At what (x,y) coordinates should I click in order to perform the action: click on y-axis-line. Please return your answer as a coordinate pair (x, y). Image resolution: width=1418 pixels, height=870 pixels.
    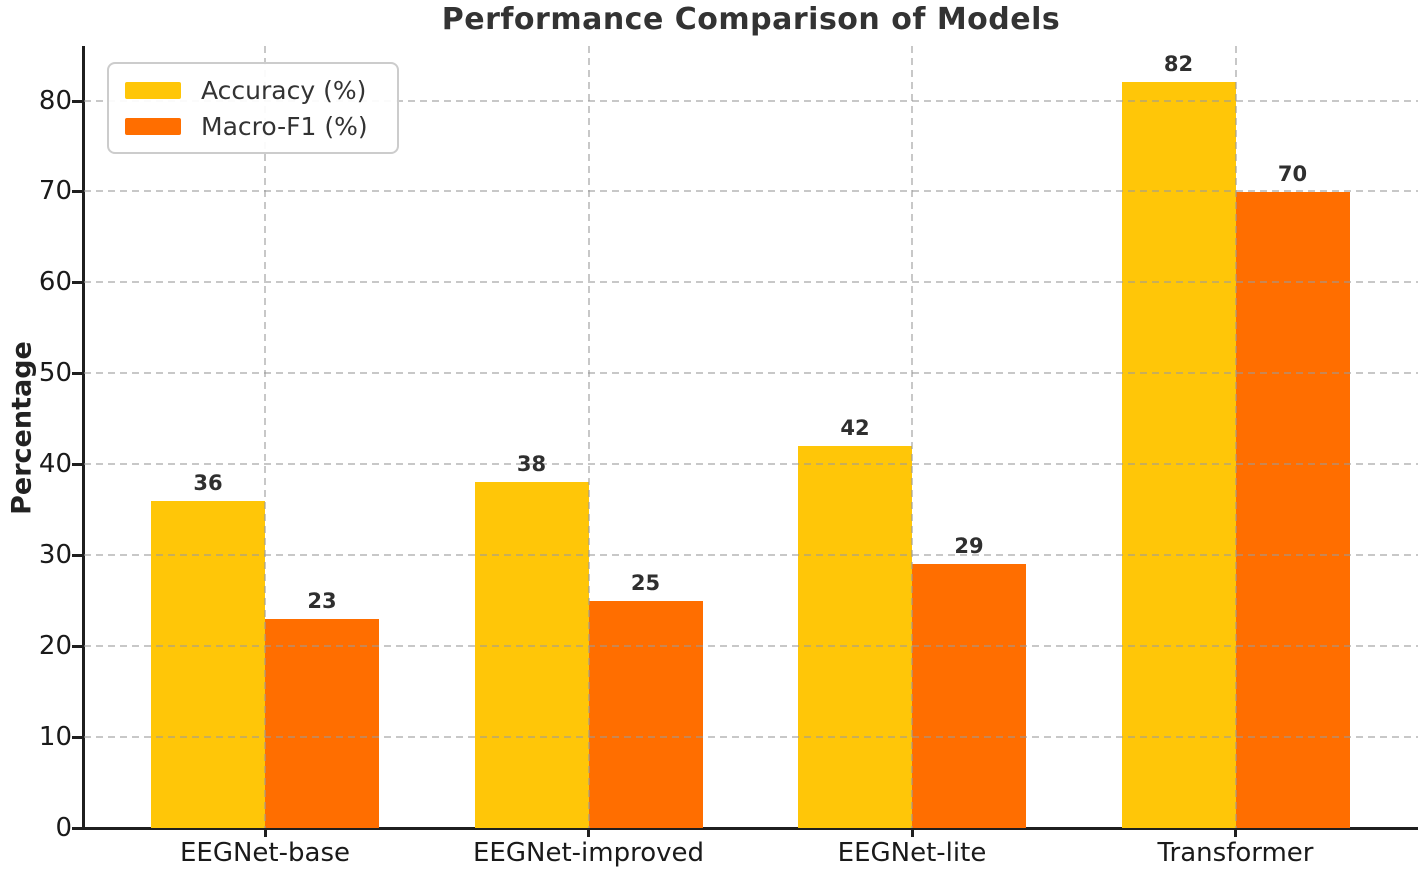
    Looking at the image, I should click on (83, 438).